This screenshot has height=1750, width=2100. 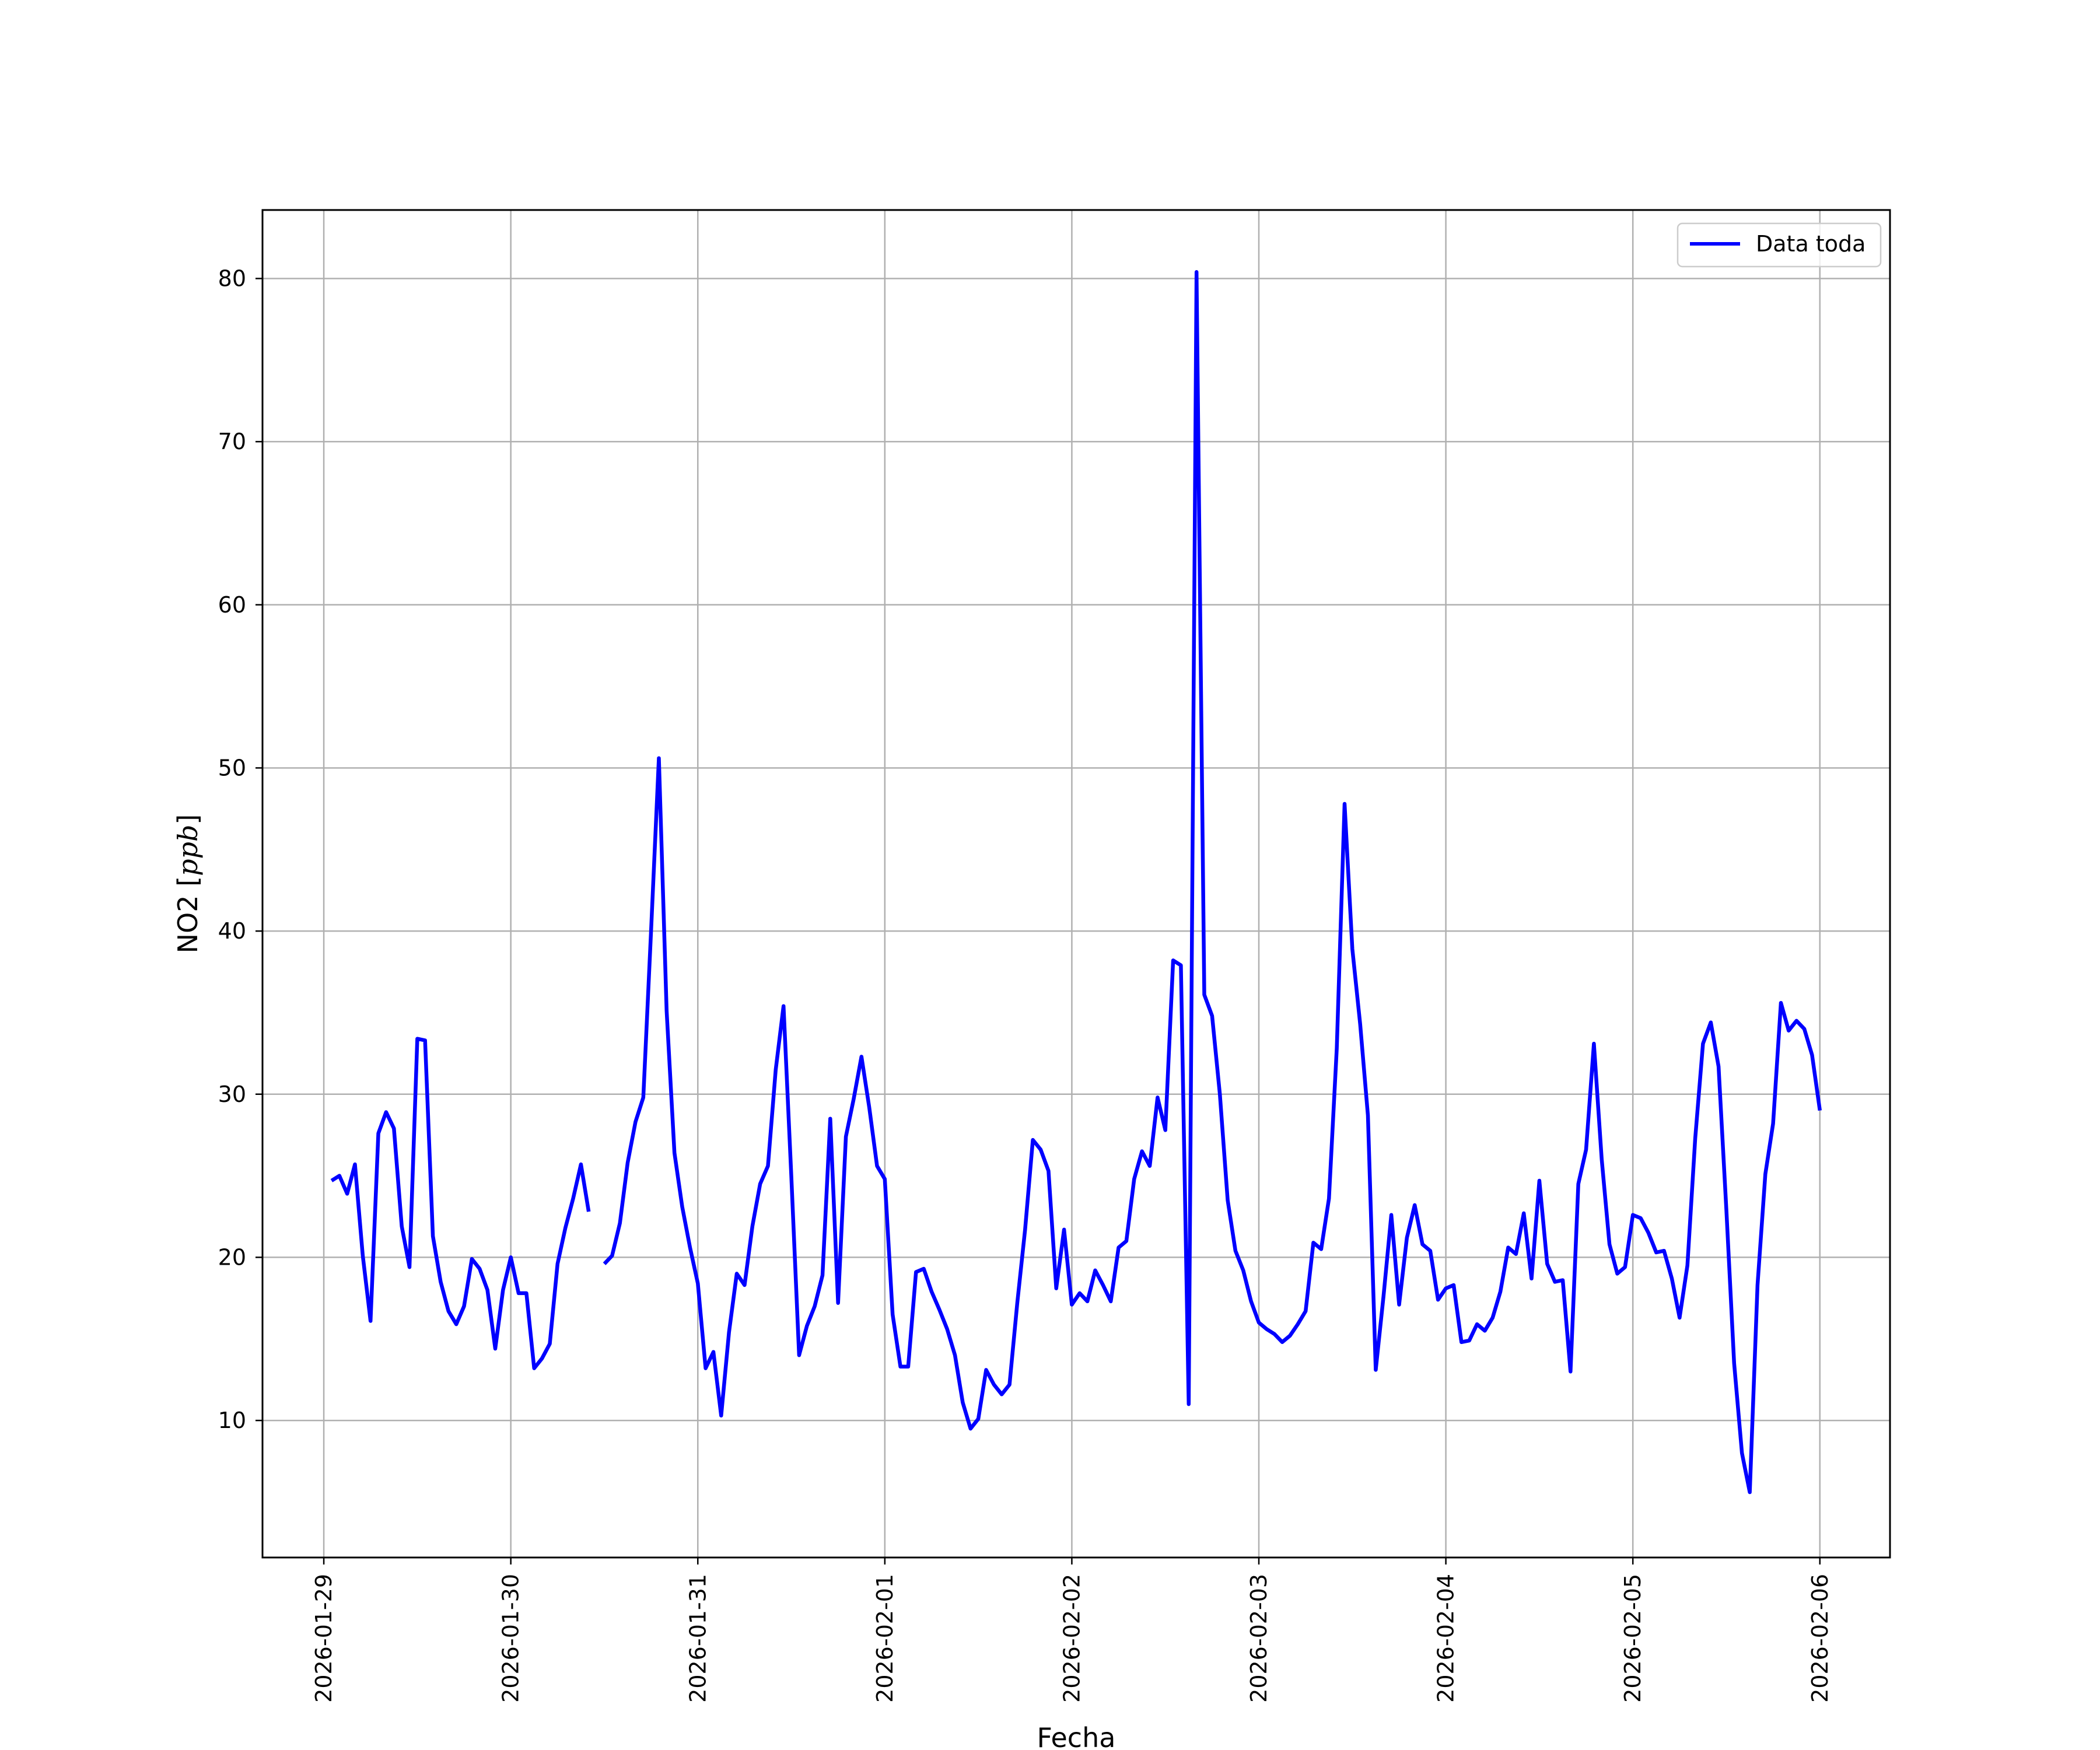 What do you see at coordinates (1076, 1736) in the screenshot?
I see `x-axis-label: Fecha` at bounding box center [1076, 1736].